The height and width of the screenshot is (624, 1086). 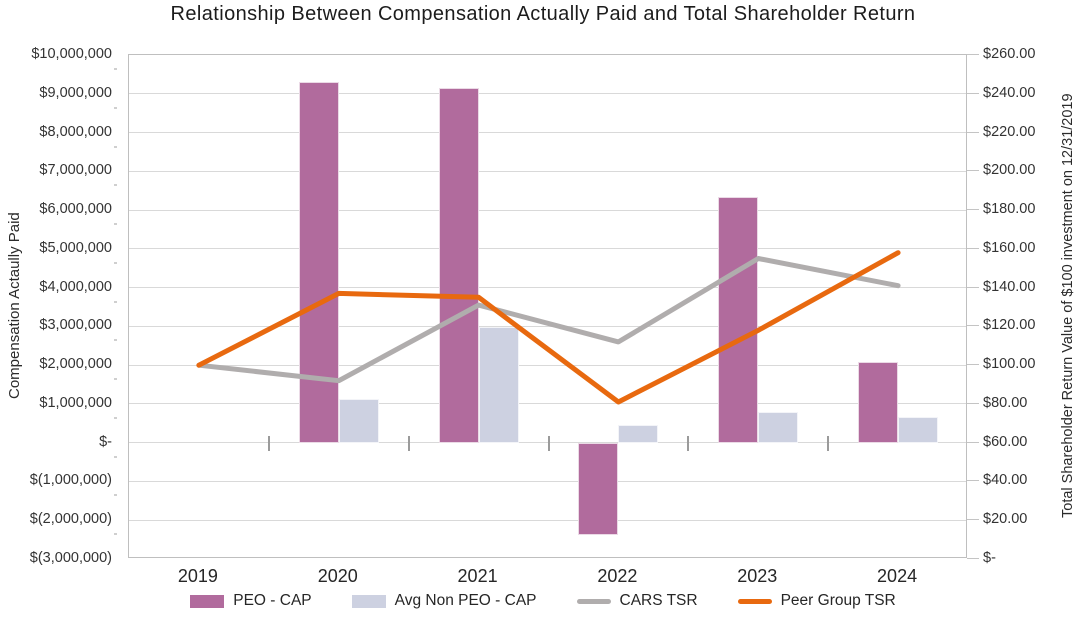 What do you see at coordinates (318, 262) in the screenshot?
I see `bar-peo-cap-2020` at bounding box center [318, 262].